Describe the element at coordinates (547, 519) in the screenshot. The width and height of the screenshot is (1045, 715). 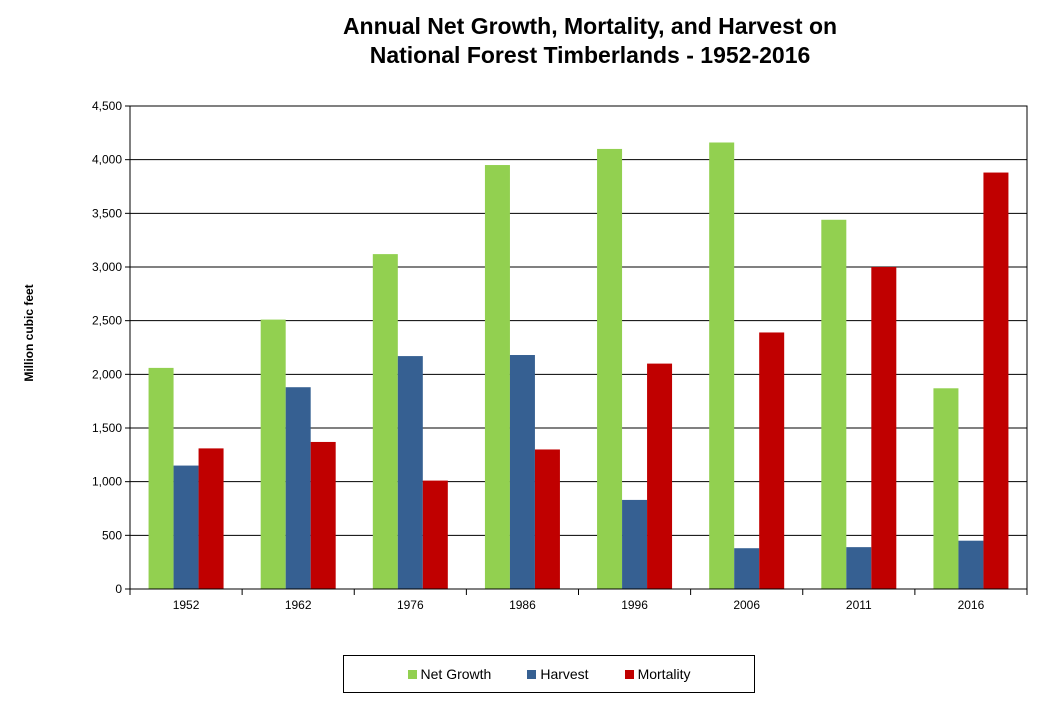
I see `bar-mortality-1986` at that location.